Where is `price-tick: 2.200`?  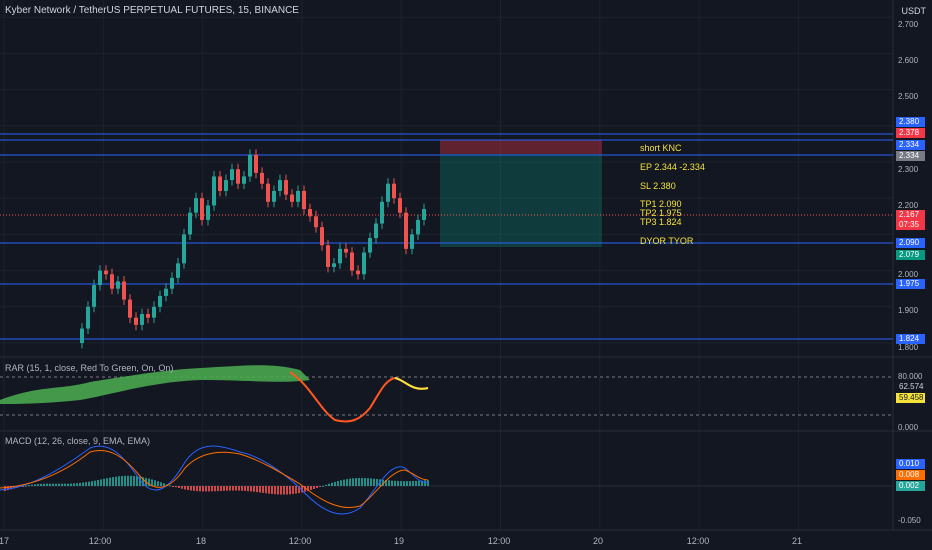 price-tick: 2.200 is located at coordinates (908, 205).